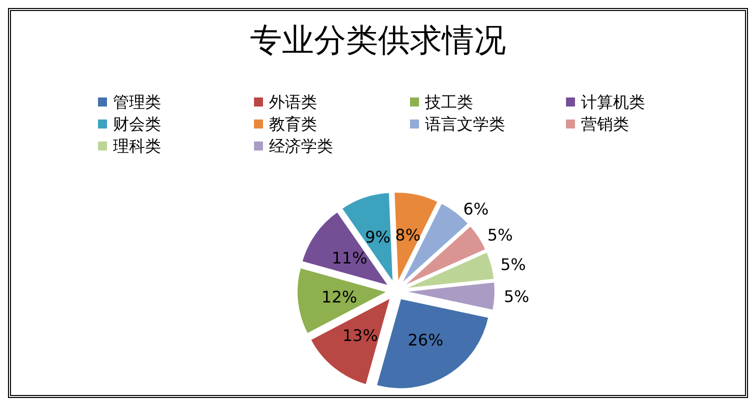 The image size is (756, 406). Describe the element at coordinates (465, 124) in the screenshot. I see `legend-label: 语言文学类` at that location.